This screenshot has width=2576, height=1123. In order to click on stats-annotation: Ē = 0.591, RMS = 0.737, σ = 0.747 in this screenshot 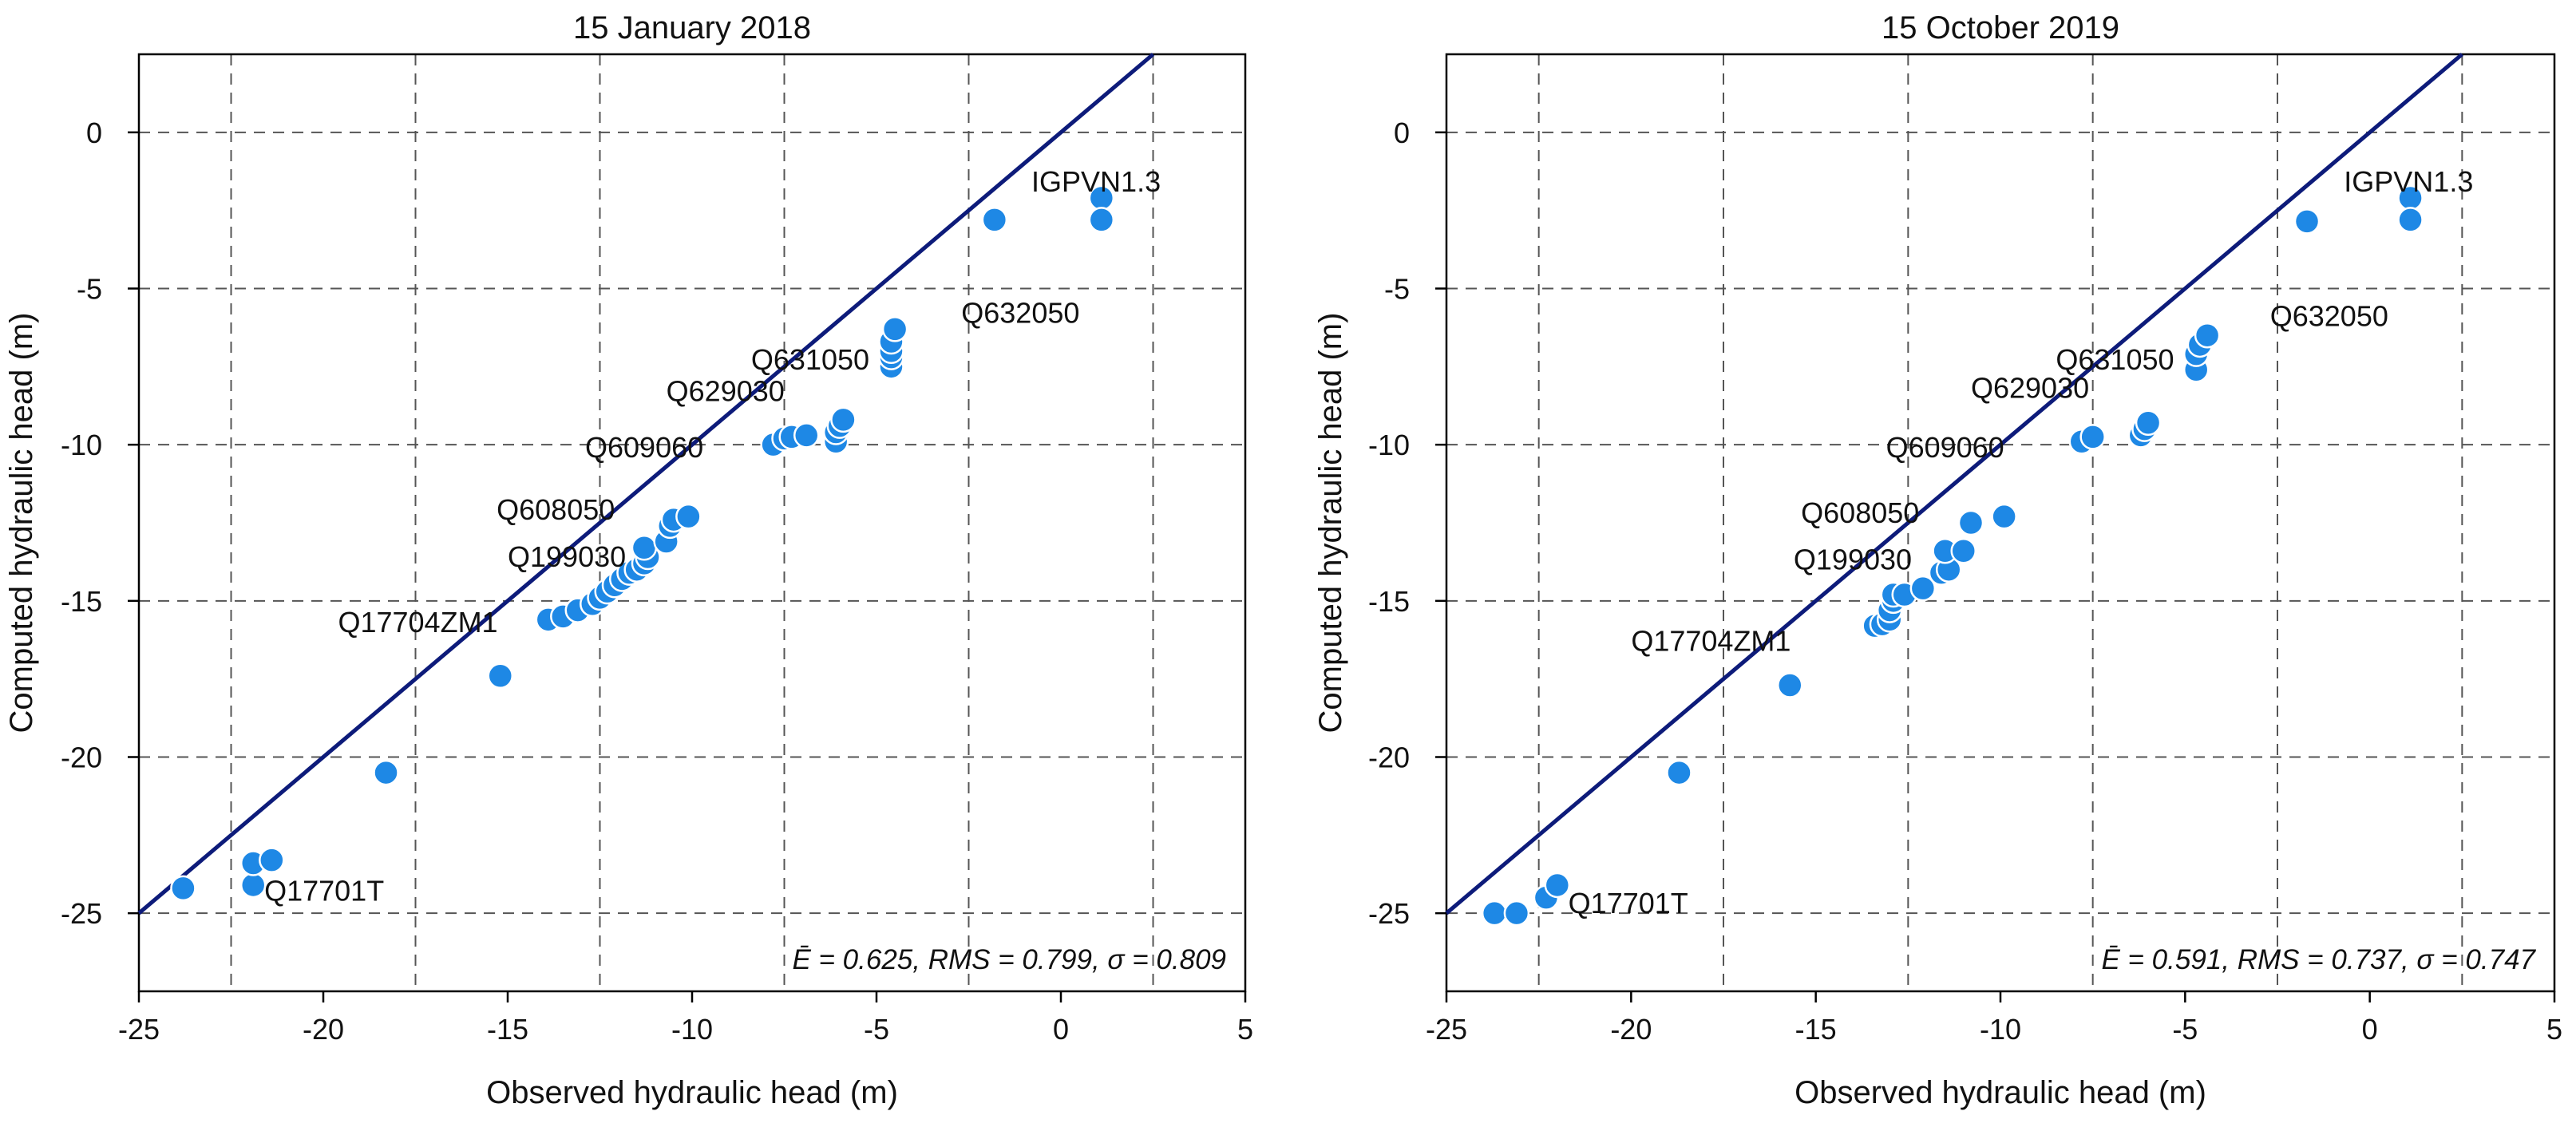, I will do `click(2318, 960)`.